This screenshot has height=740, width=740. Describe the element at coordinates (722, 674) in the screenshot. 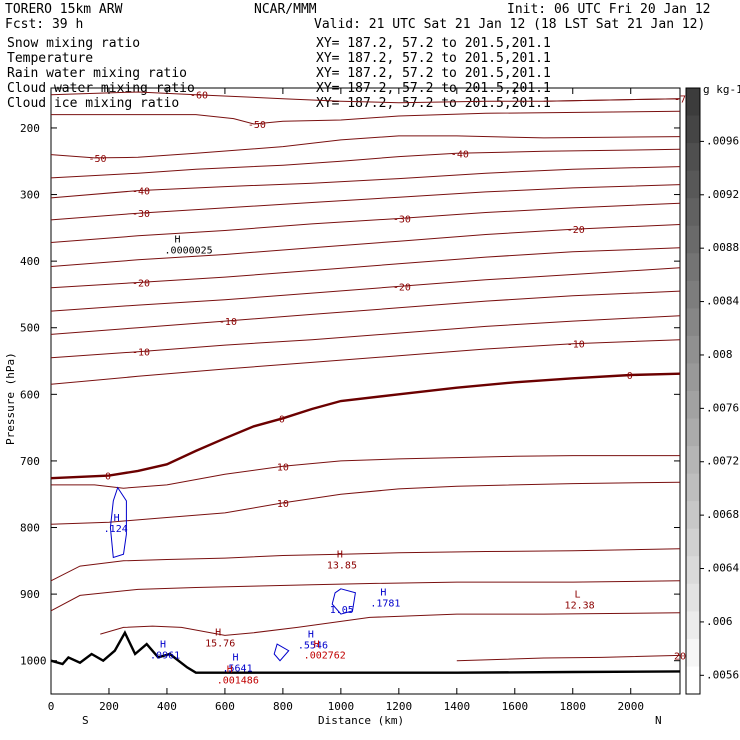

I see `colorbar-tick-label: .0056` at that location.